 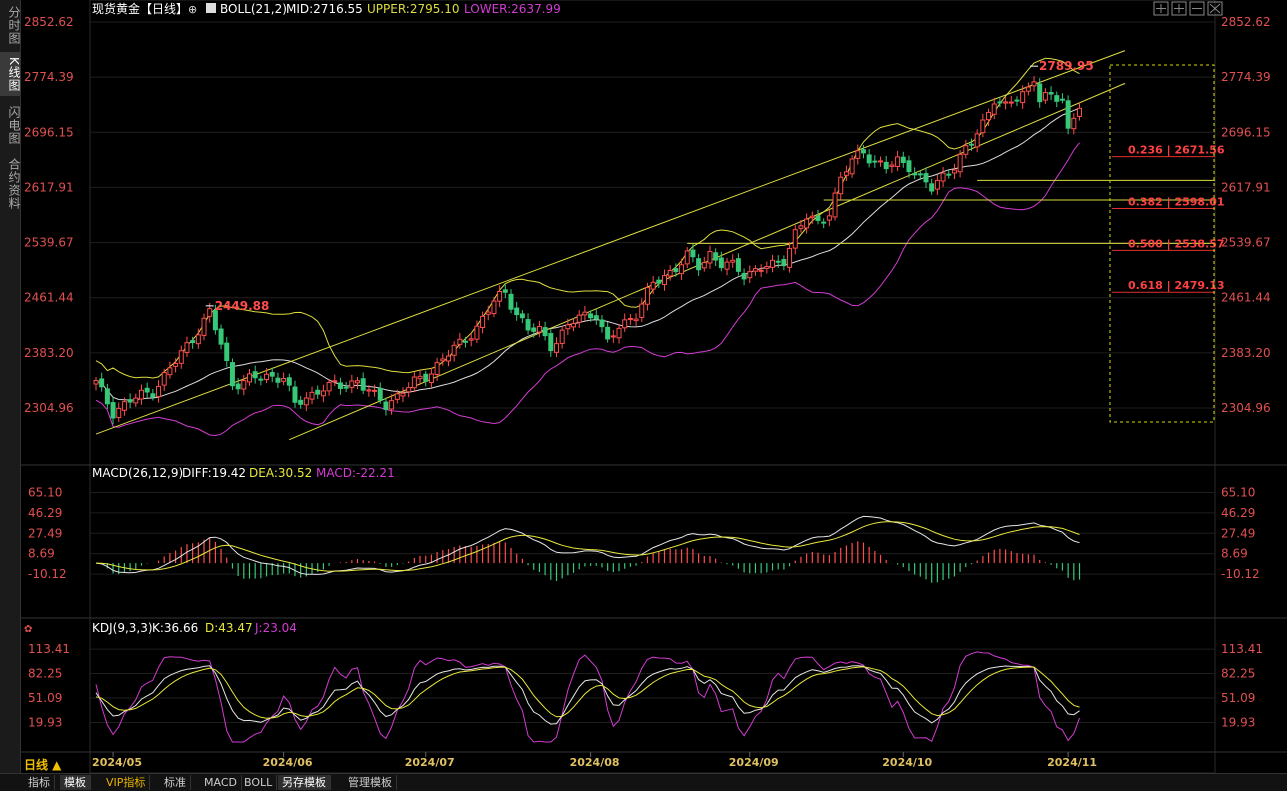 I want to click on toolbar, so click(x=1188, y=8).